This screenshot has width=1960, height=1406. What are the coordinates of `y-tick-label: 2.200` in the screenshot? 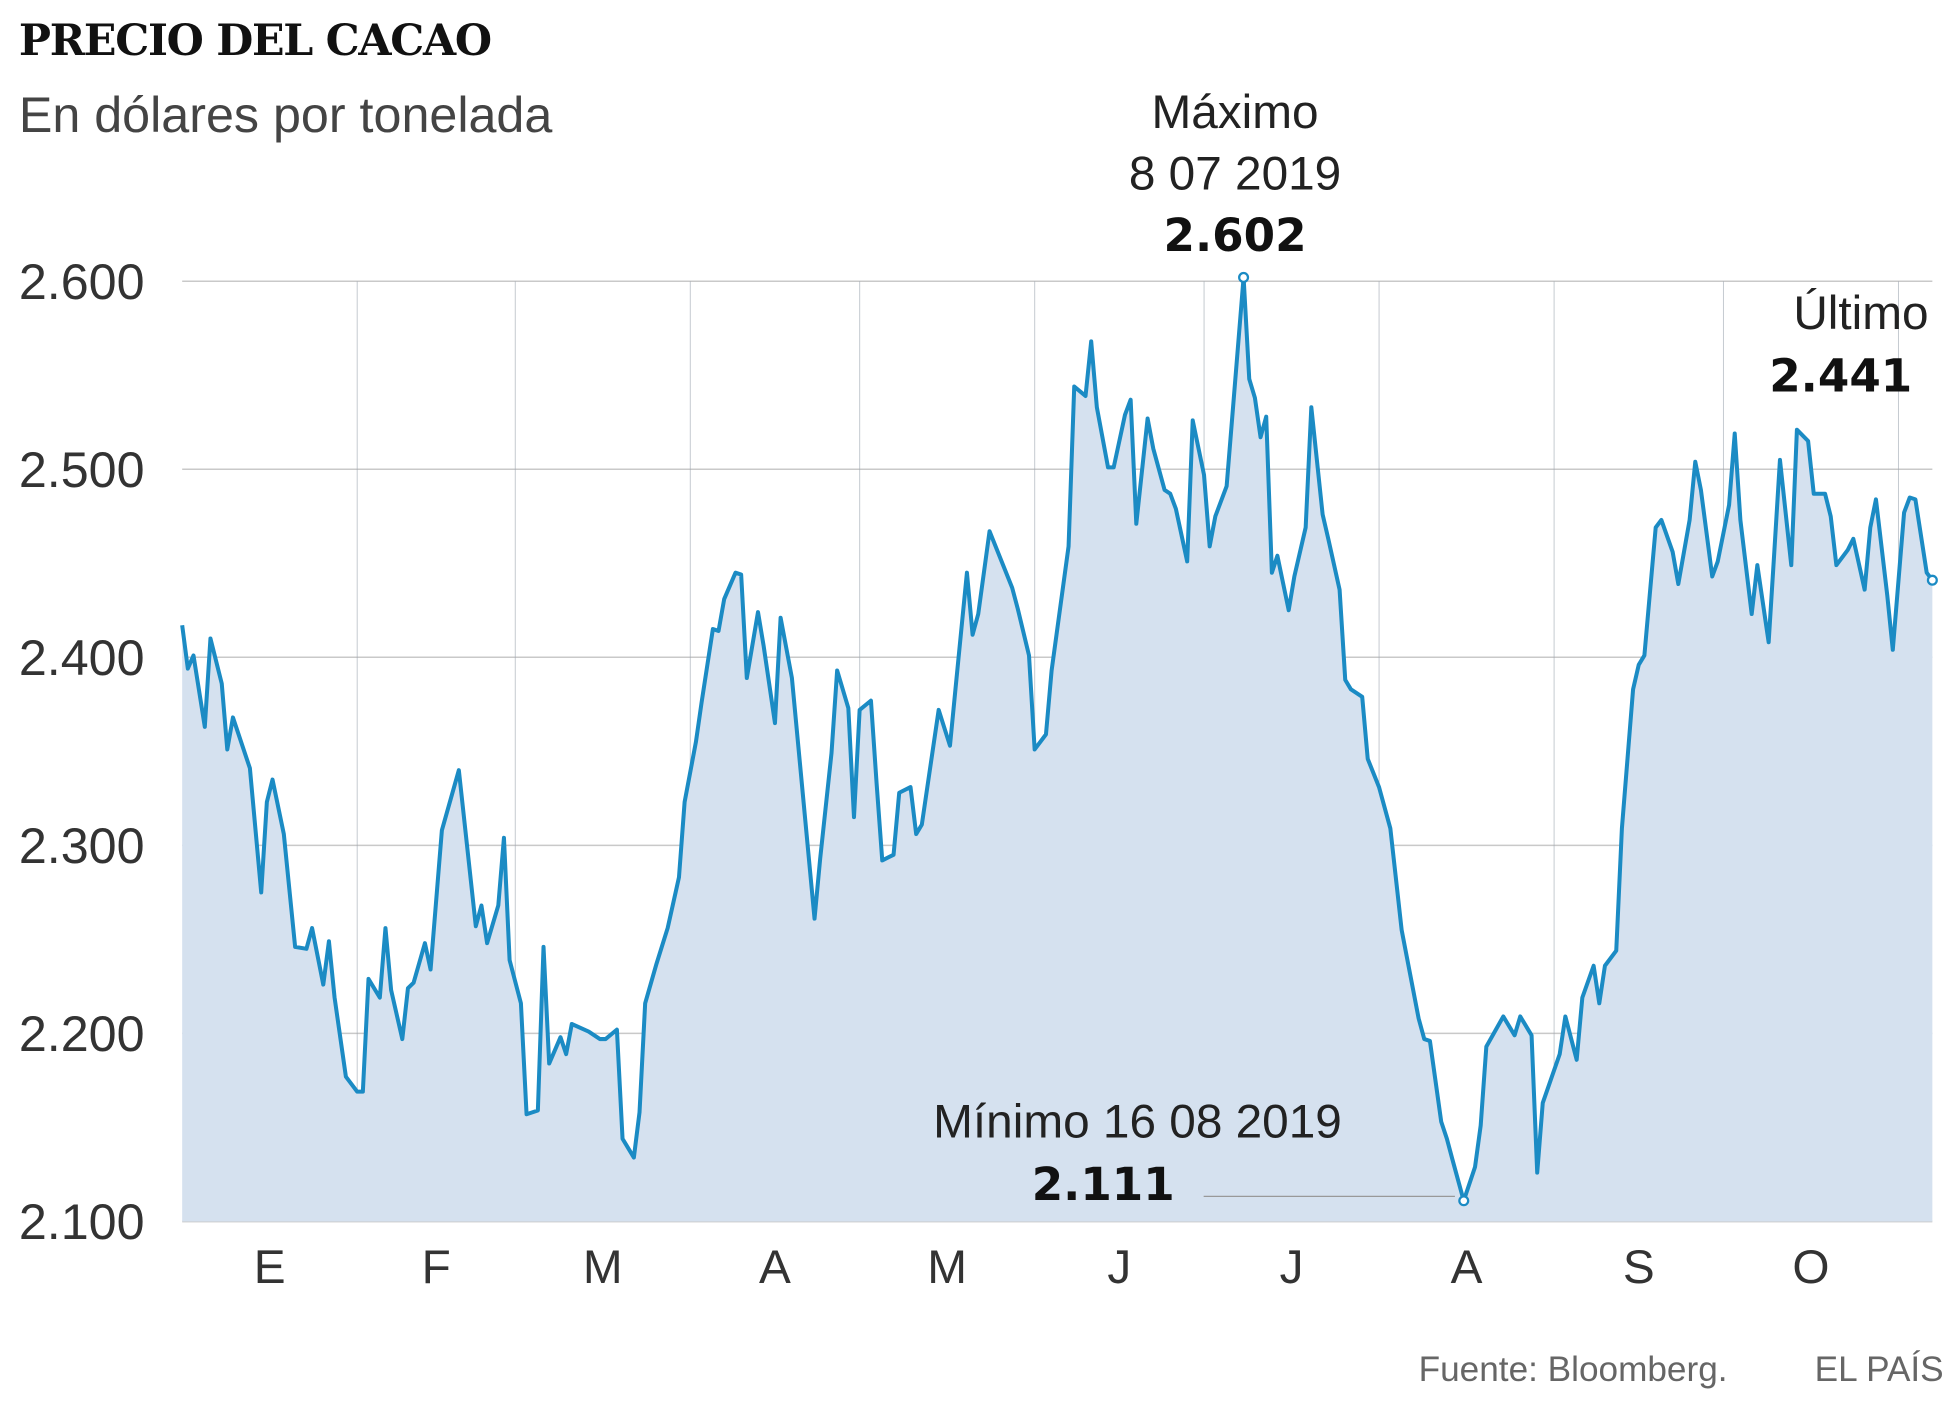 It's located at (82, 1034).